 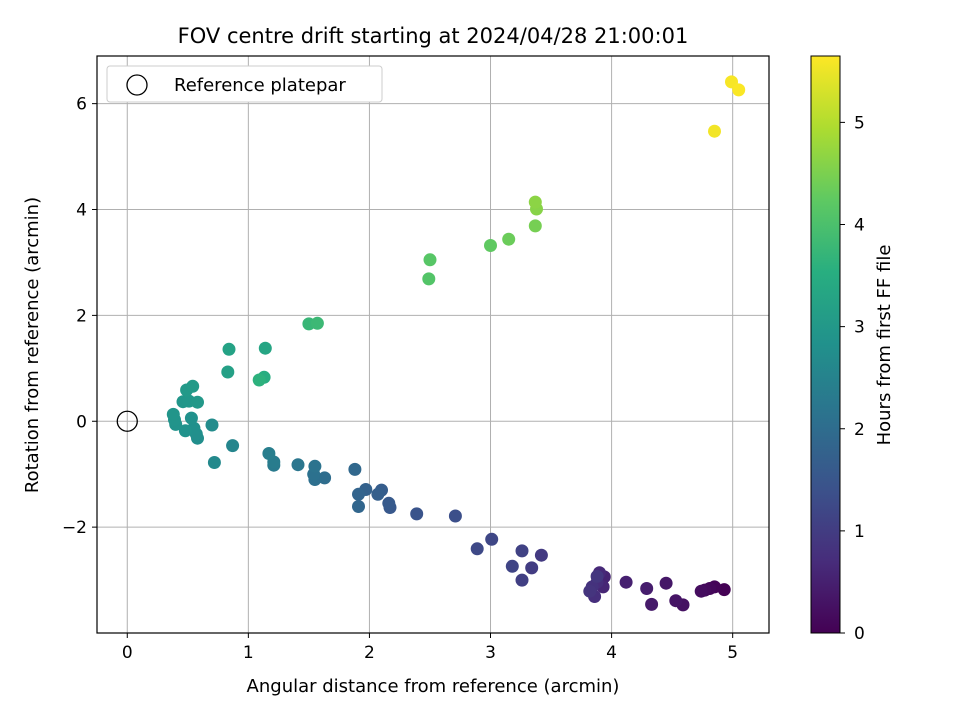 What do you see at coordinates (137, 85) in the screenshot?
I see `legend-marker-open-circle` at bounding box center [137, 85].